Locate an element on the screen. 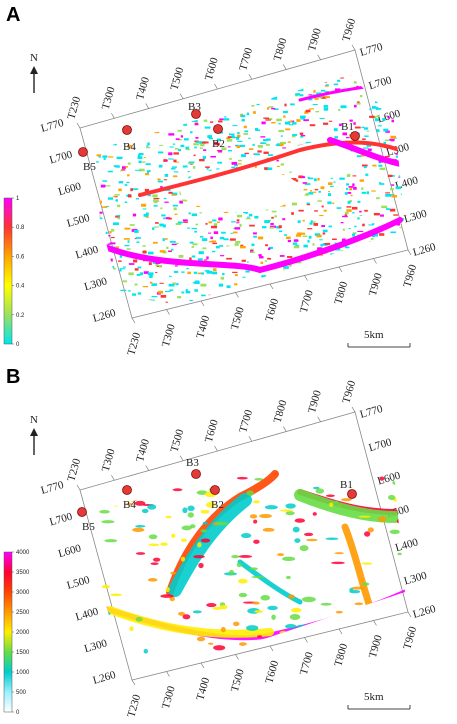  top-trace-label: T700 is located at coordinates (246, 421).